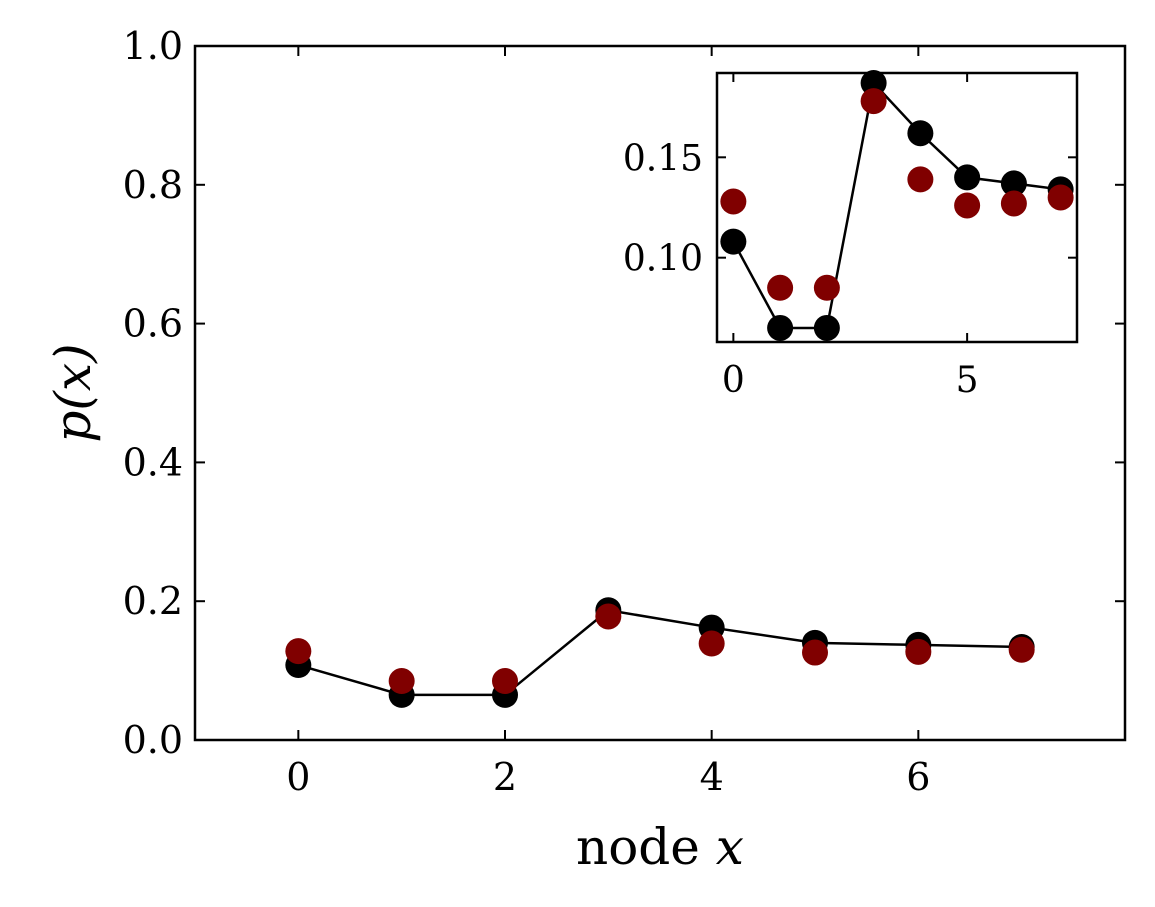 This screenshot has width=1155, height=907. What do you see at coordinates (505, 777) in the screenshot?
I see `main-x-tick-label: 2` at bounding box center [505, 777].